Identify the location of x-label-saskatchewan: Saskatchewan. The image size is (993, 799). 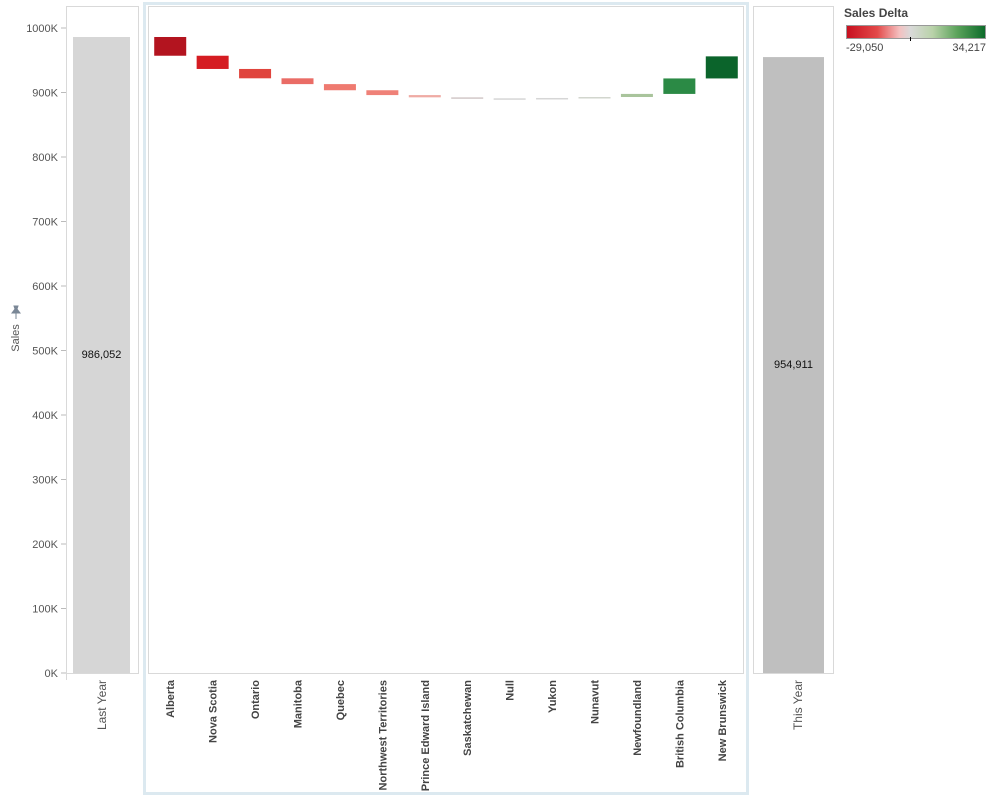
(468, 718).